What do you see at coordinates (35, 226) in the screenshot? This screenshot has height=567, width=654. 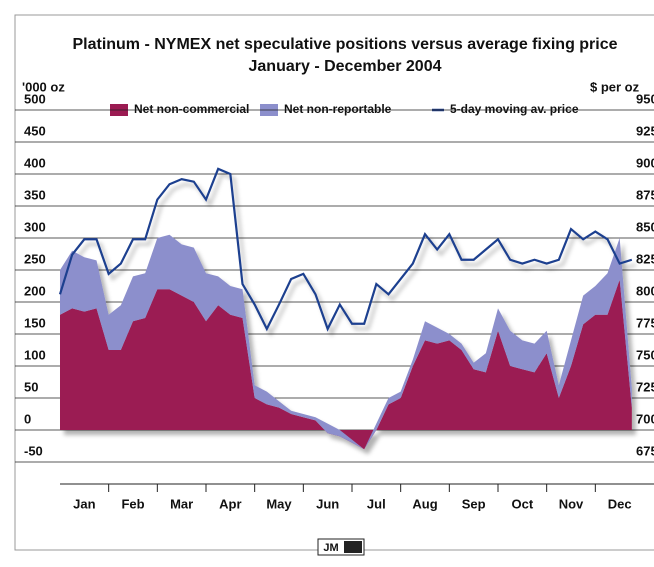 I see `y-tick-label: 300` at bounding box center [35, 226].